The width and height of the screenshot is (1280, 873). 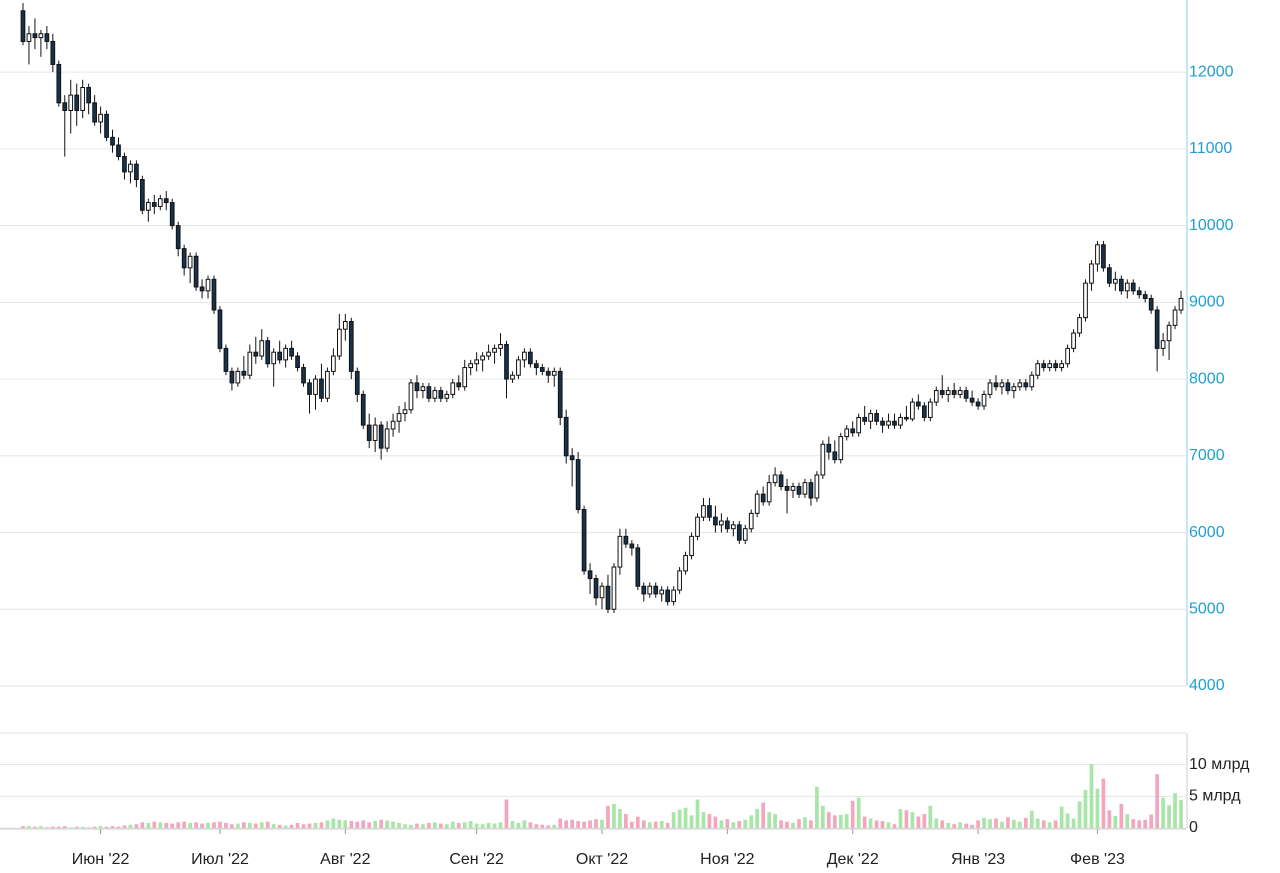 What do you see at coordinates (1097, 859) in the screenshot?
I see `x-tick-label: Фев '23` at bounding box center [1097, 859].